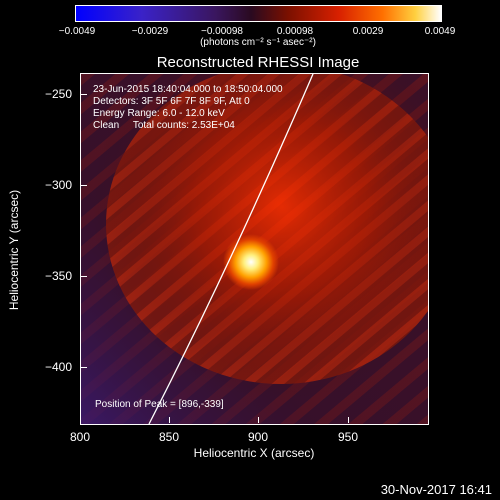 The image size is (500, 500). I want to click on clean-counts-text: Clean Total counts: 2.53E+04, so click(164, 125).